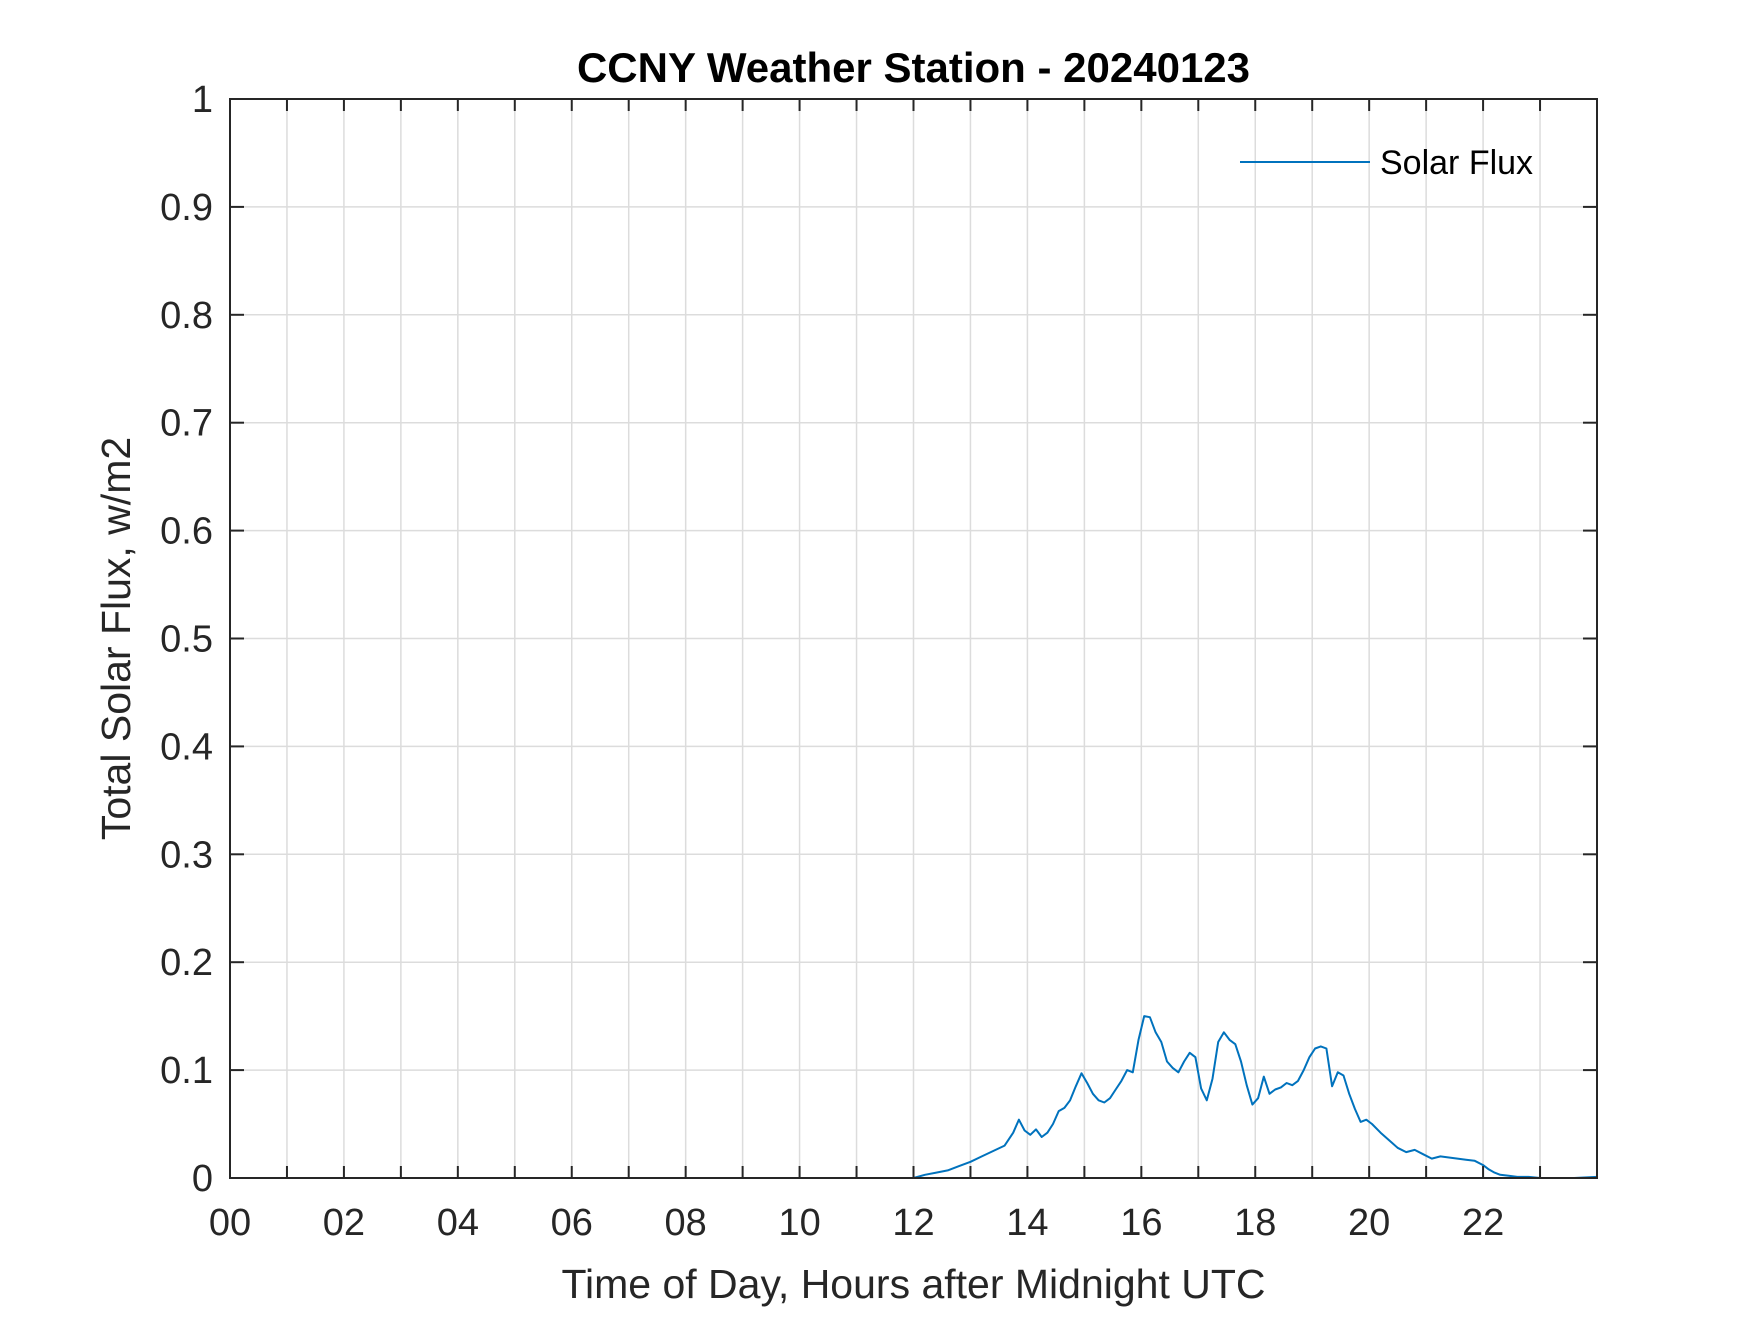 Image resolution: width=1750 pixels, height=1318 pixels. Describe the element at coordinates (1027, 1223) in the screenshot. I see `x-tick-label: 14` at that location.